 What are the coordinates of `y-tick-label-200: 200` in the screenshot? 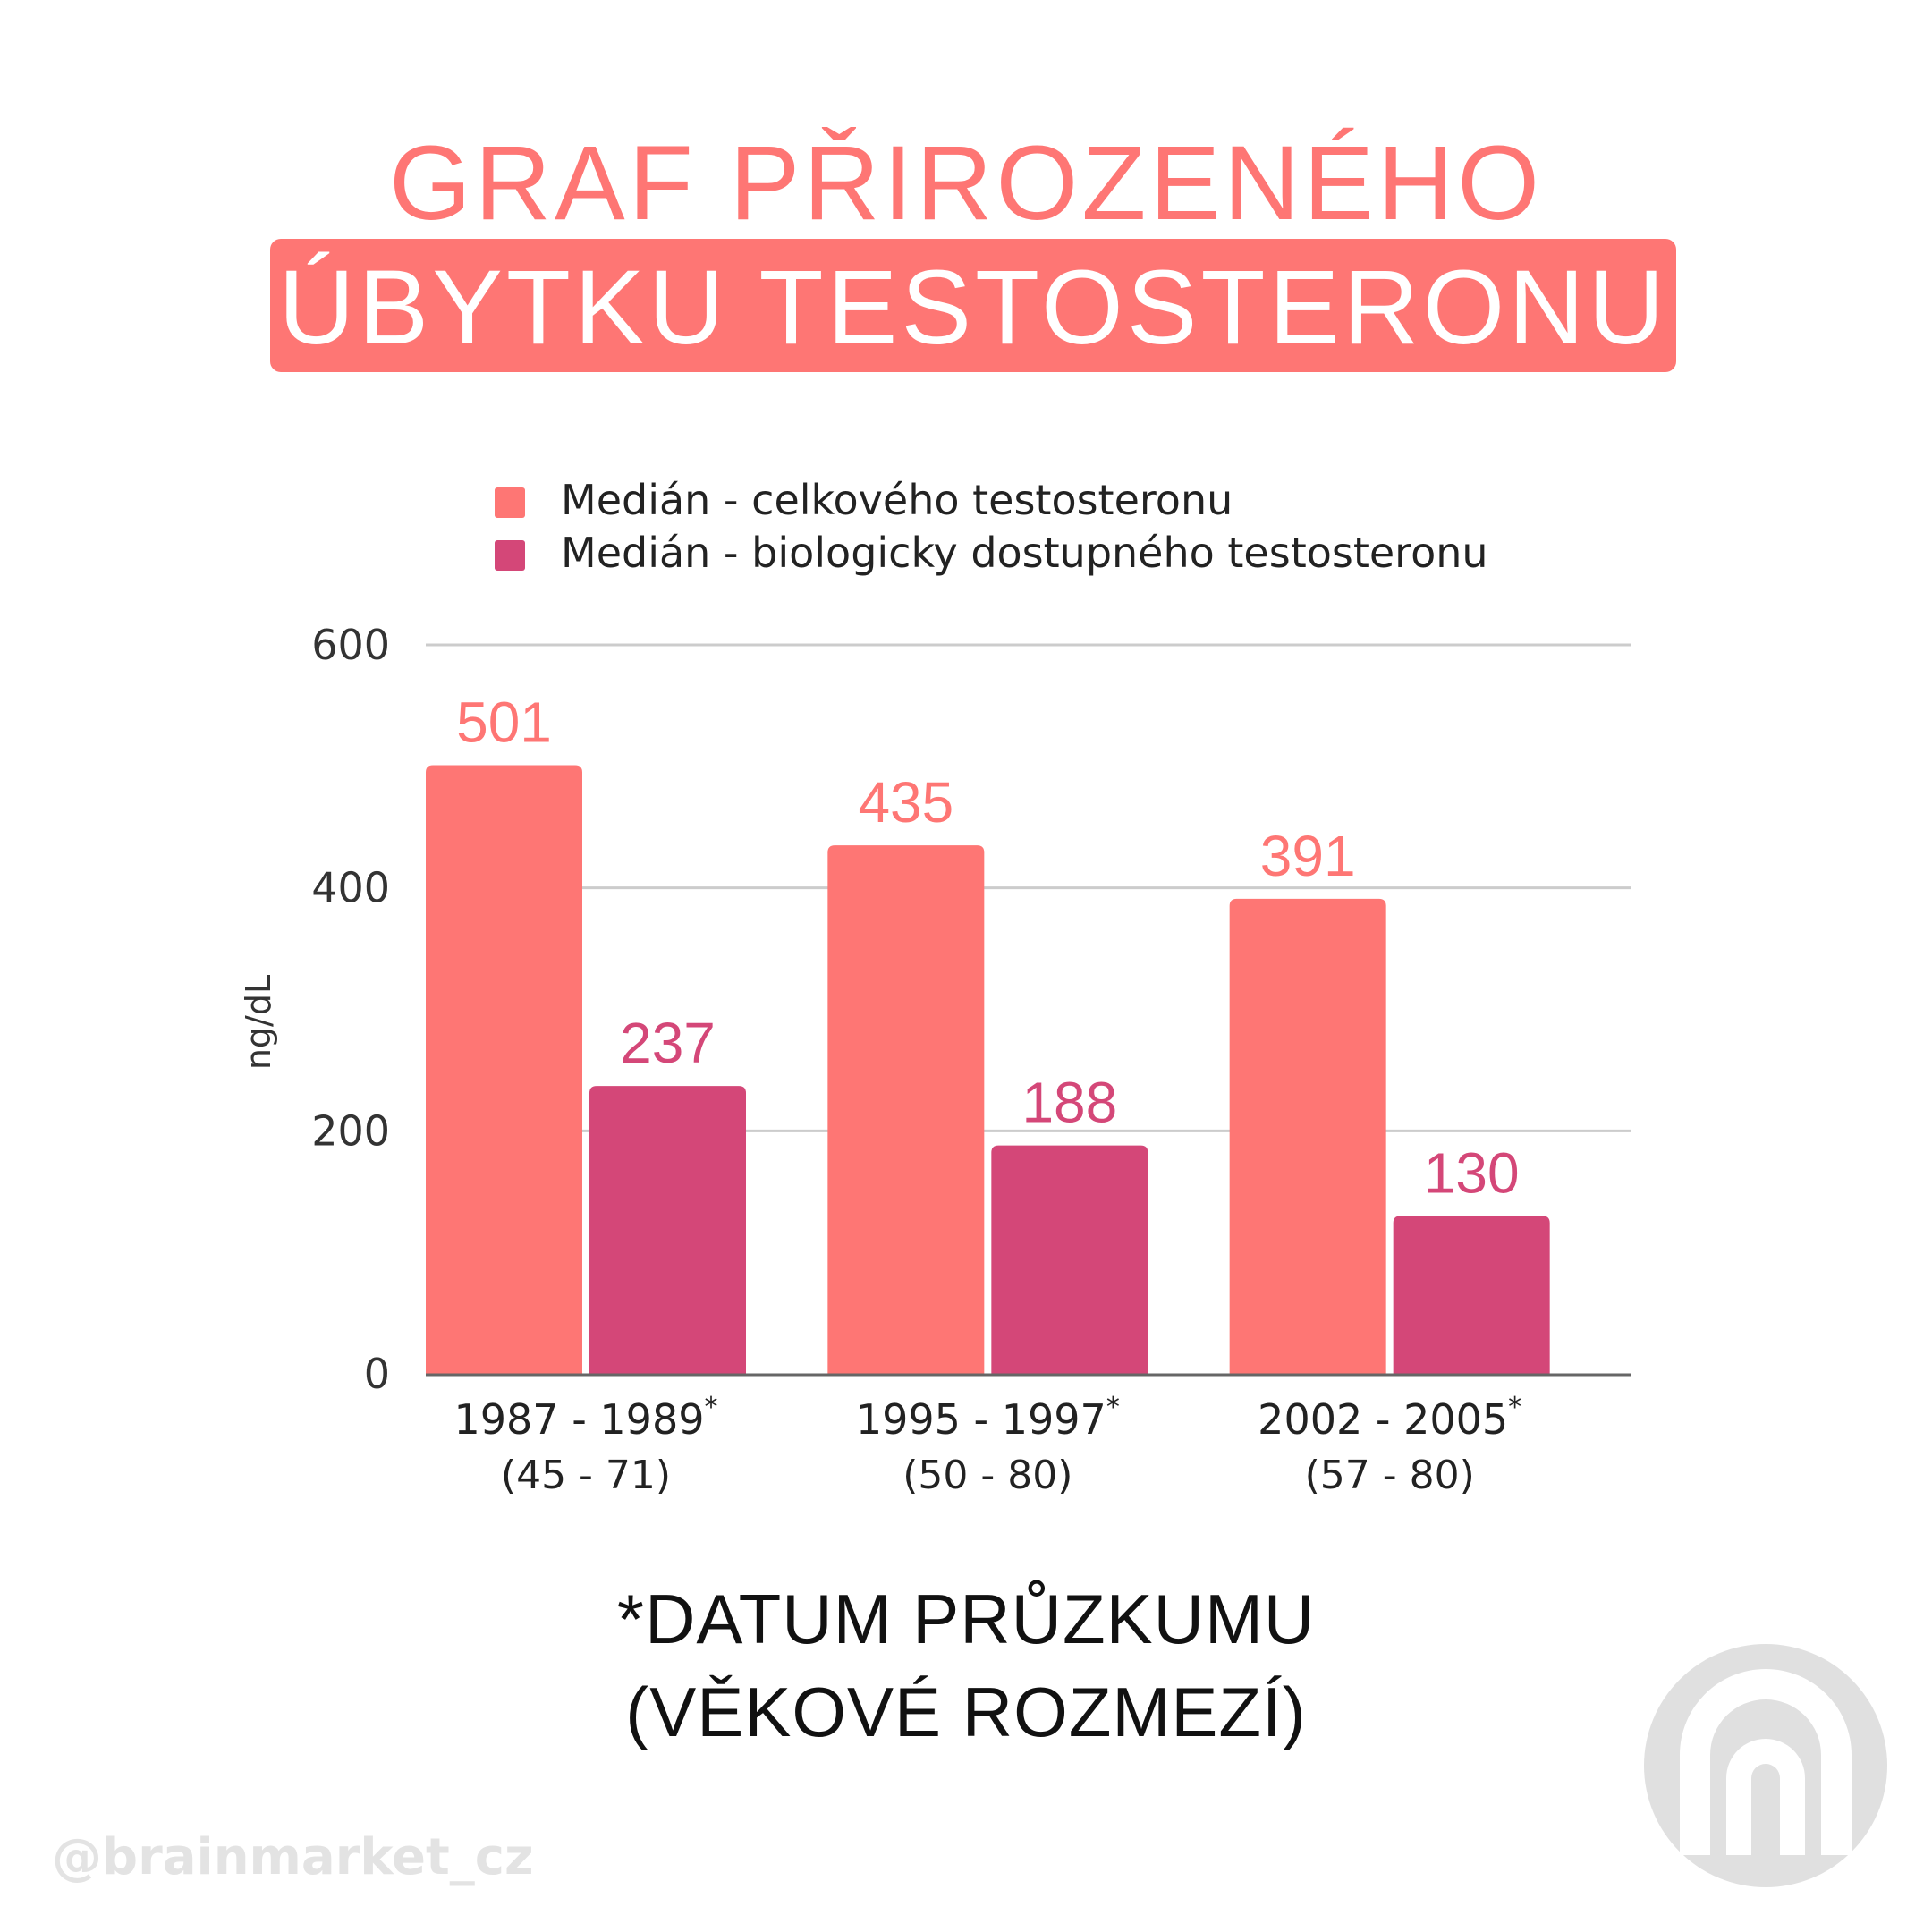 It's located at (350, 1130).